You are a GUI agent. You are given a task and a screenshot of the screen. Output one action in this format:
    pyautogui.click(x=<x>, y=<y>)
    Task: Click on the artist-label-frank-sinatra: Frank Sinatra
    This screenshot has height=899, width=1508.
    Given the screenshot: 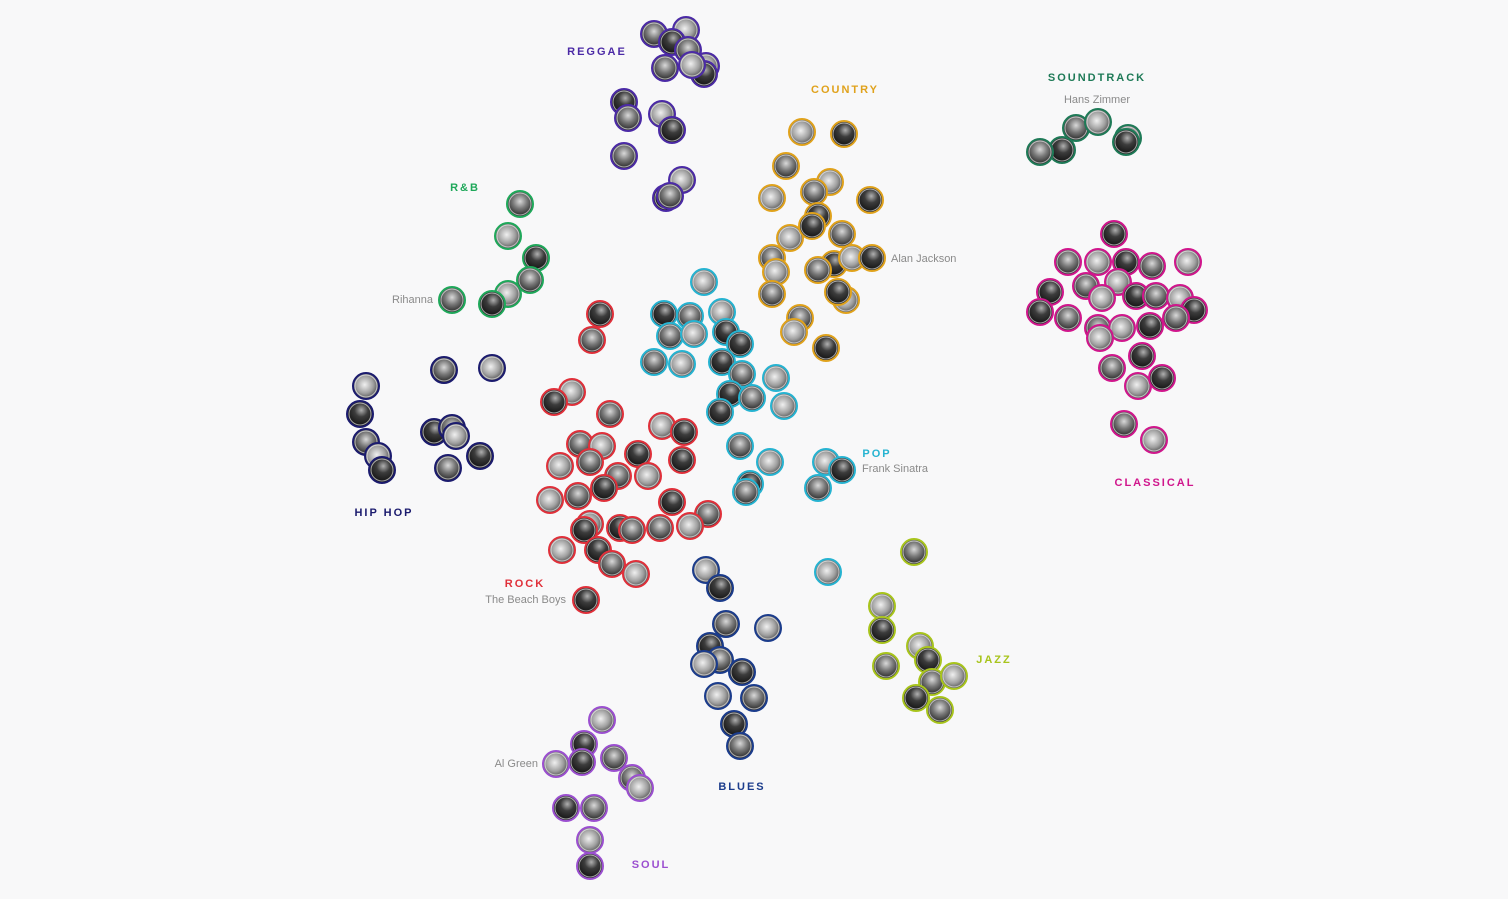 What is the action you would take?
    pyautogui.click(x=895, y=469)
    